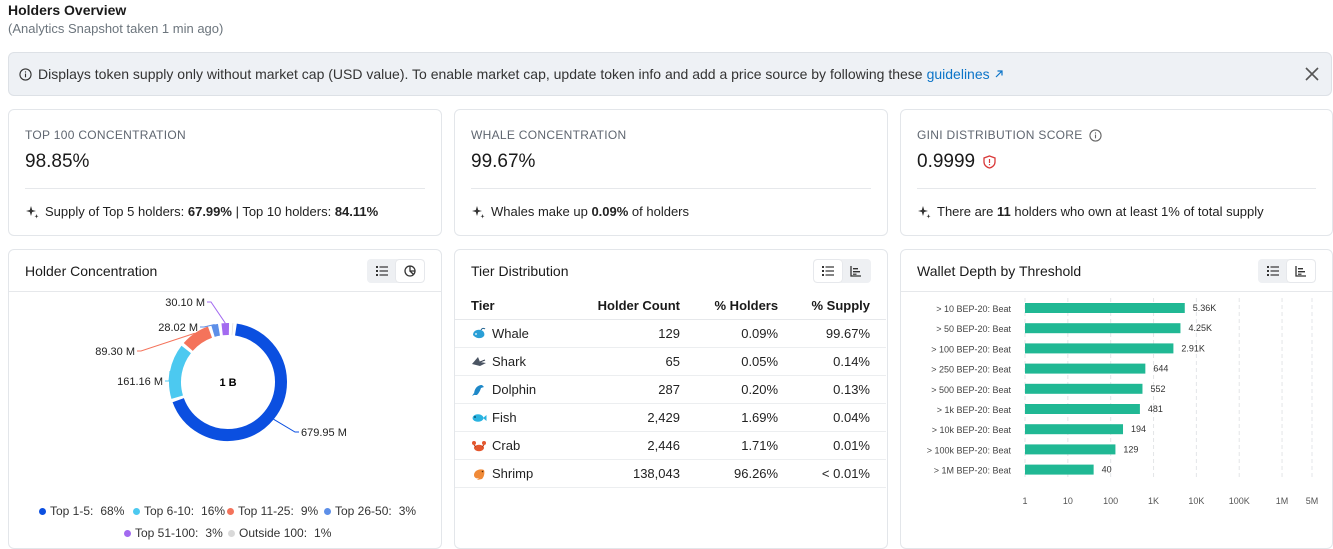  Describe the element at coordinates (1312, 74) in the screenshot. I see `close-icon` at that location.